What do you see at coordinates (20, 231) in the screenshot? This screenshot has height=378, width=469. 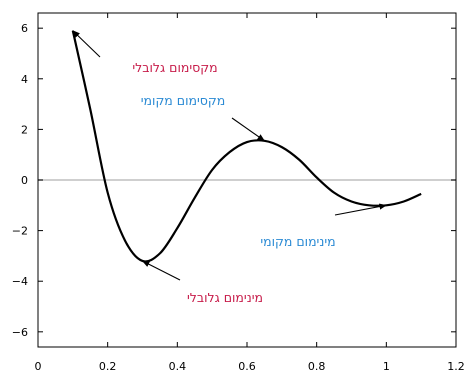 I see `y-tick-label: −2` at bounding box center [20, 231].